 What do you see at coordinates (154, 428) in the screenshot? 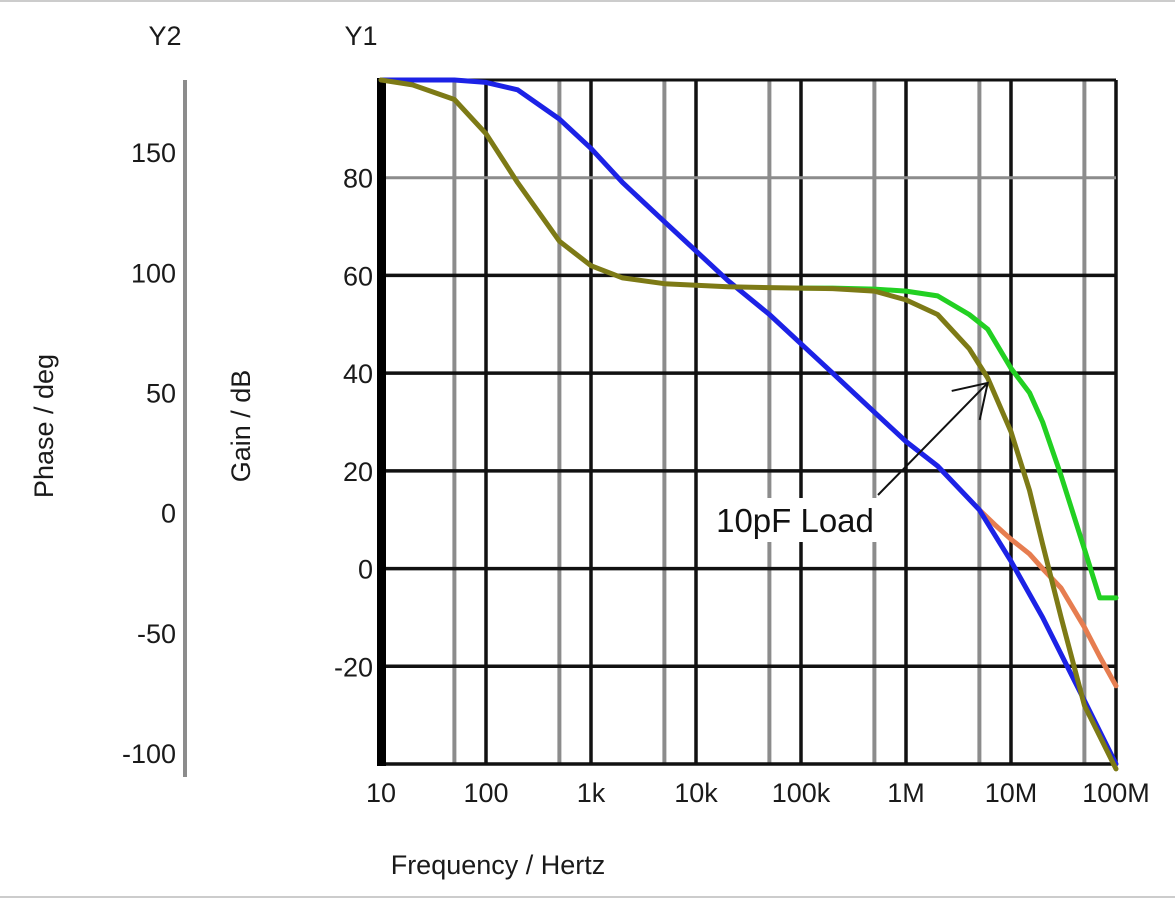
I see `y2-axis: 150 100 50 0 -50 -100` at bounding box center [154, 428].